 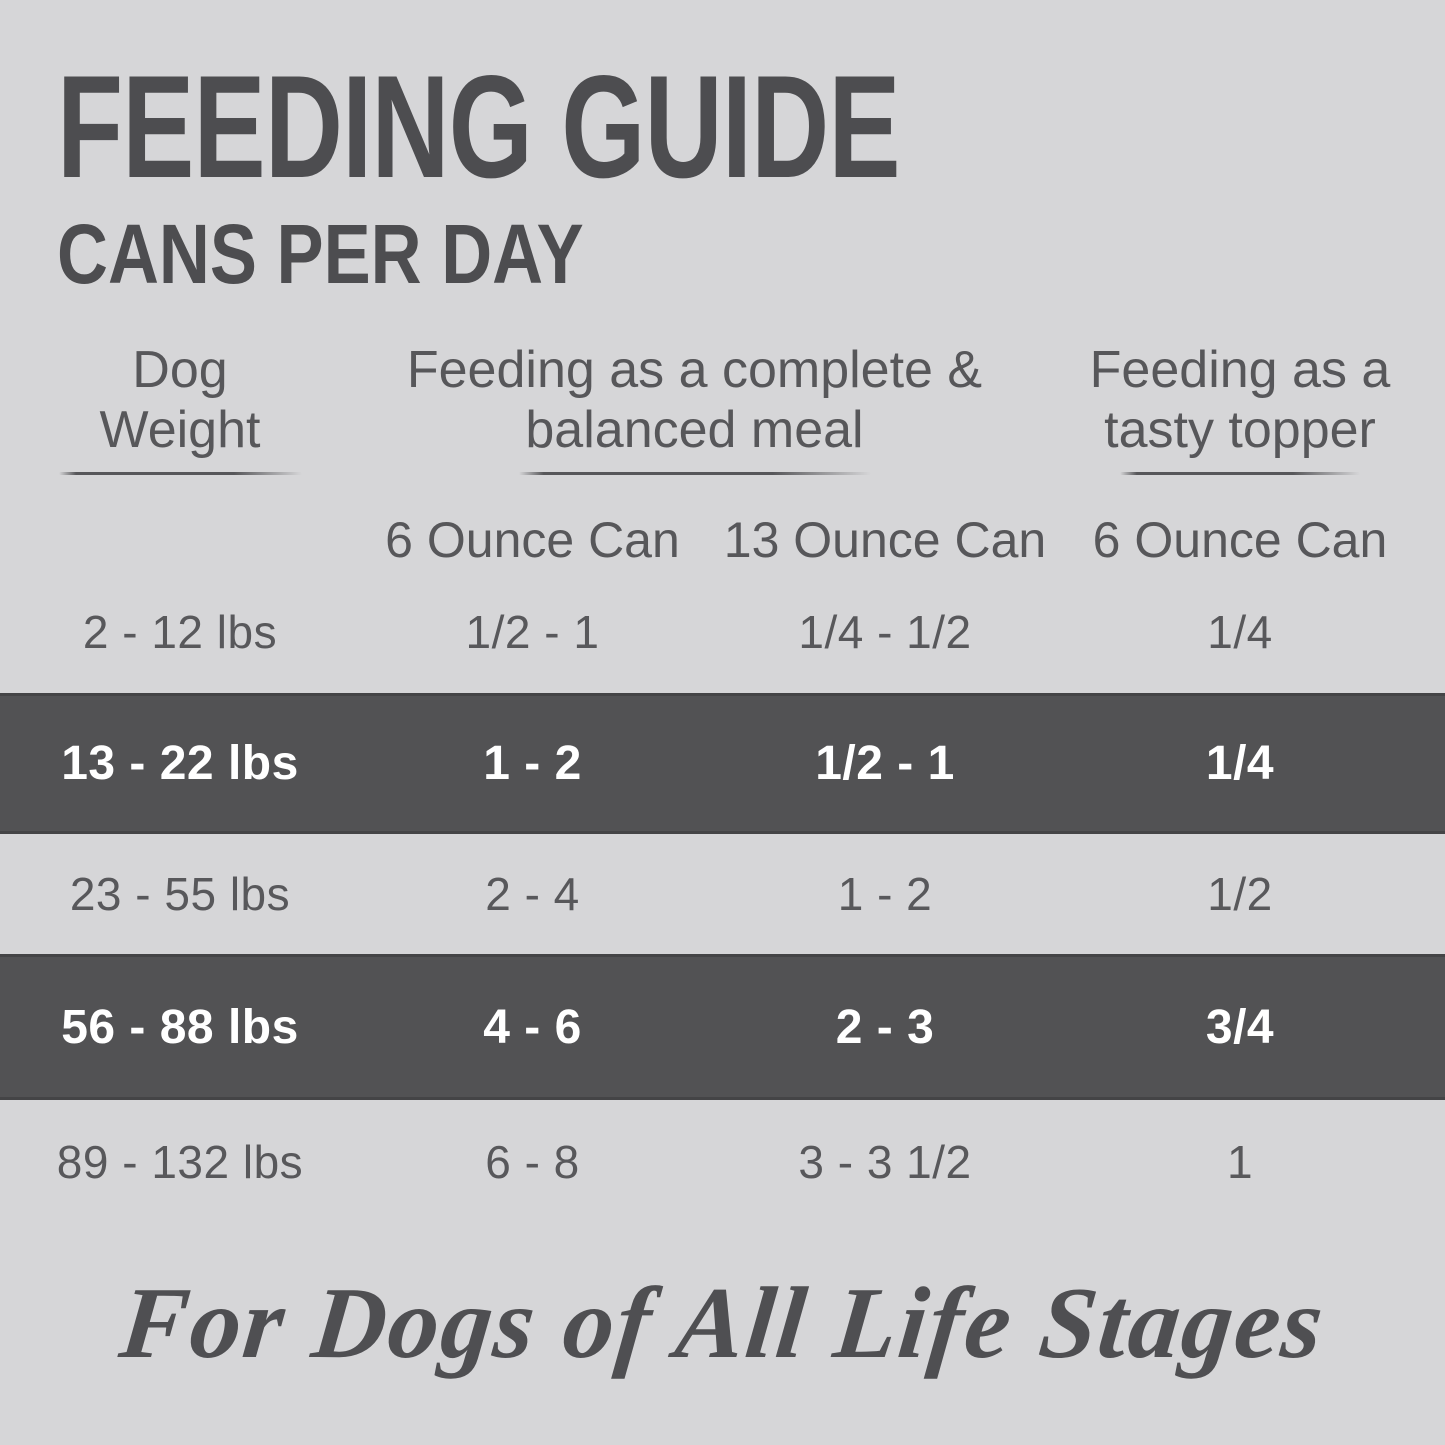 I want to click on value-cell-6oz-meal: 2 - 4, so click(x=532, y=894).